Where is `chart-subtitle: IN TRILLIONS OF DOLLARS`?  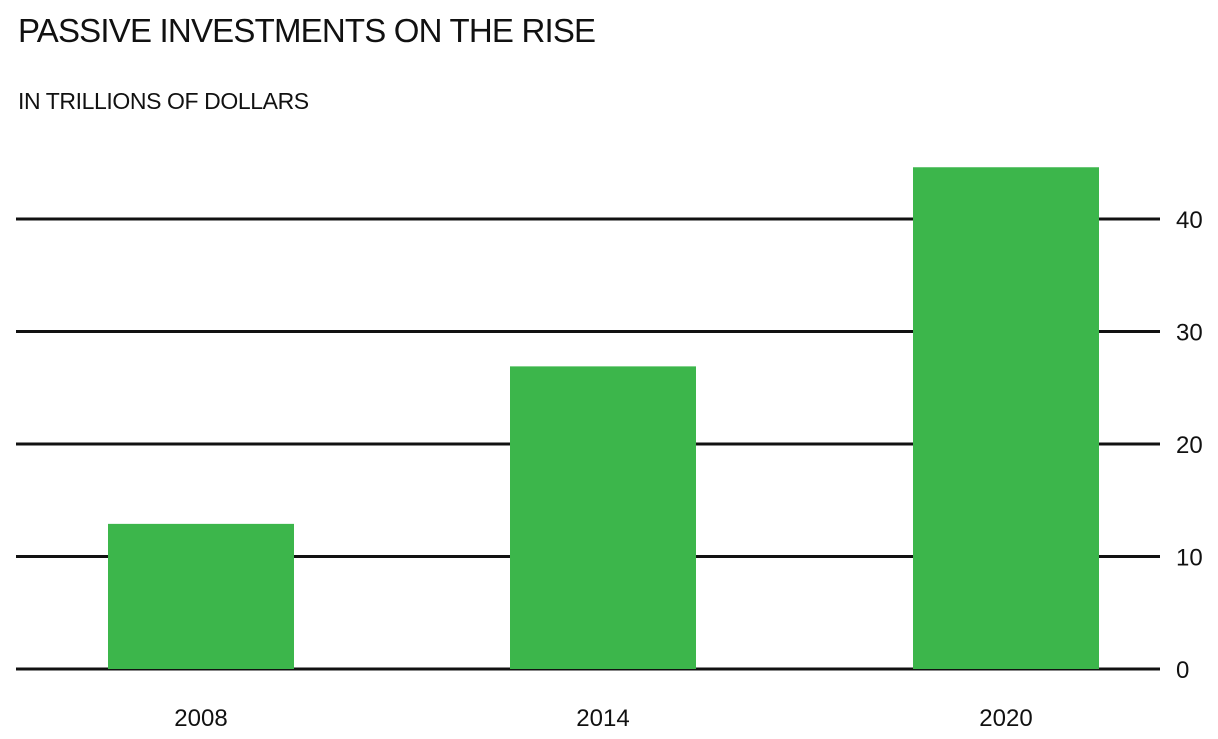
chart-subtitle: IN TRILLIONS OF DOLLARS is located at coordinates (163, 101).